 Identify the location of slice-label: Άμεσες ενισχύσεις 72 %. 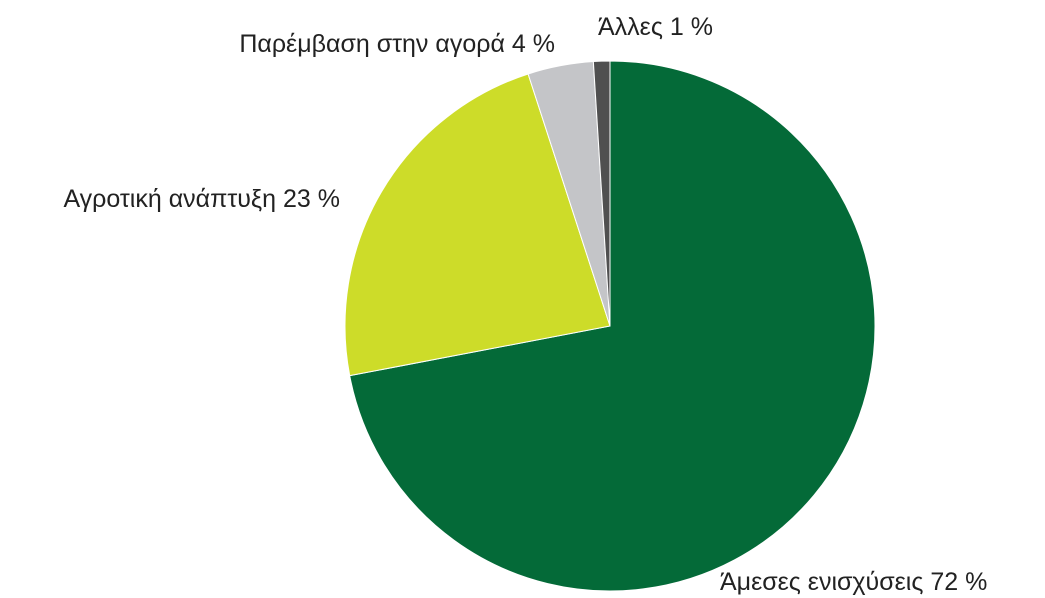
(853, 582).